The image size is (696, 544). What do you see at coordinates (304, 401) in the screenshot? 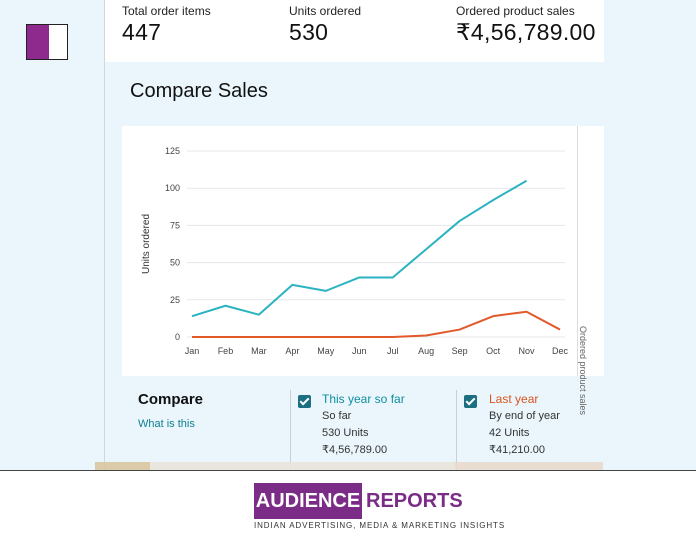
I see `this-year-checkbox` at bounding box center [304, 401].